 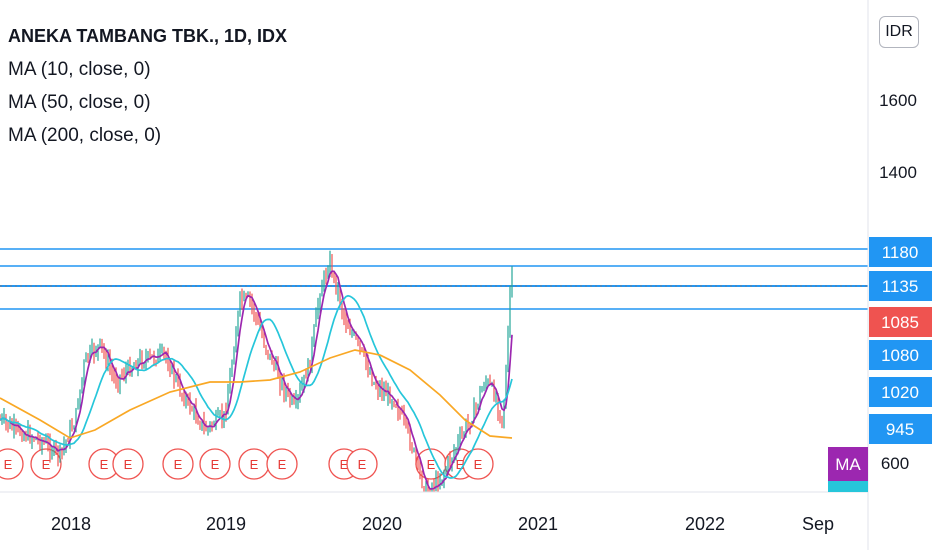 I want to click on price-label-text: 1180, so click(x=900, y=252).